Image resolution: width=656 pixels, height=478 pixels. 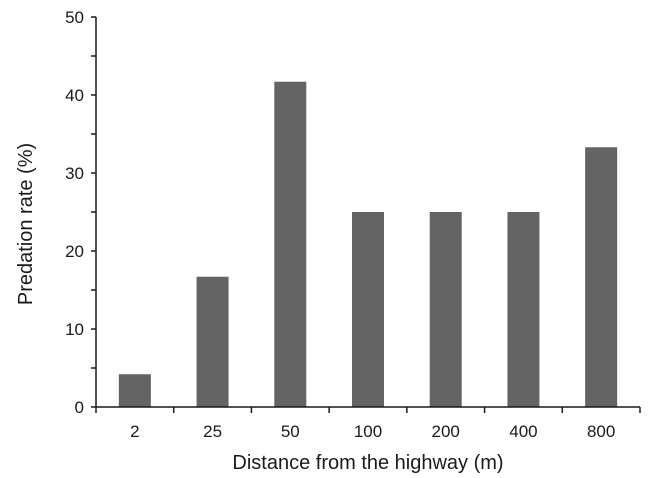 I want to click on y-tick-label-50: 50, so click(x=74, y=17).